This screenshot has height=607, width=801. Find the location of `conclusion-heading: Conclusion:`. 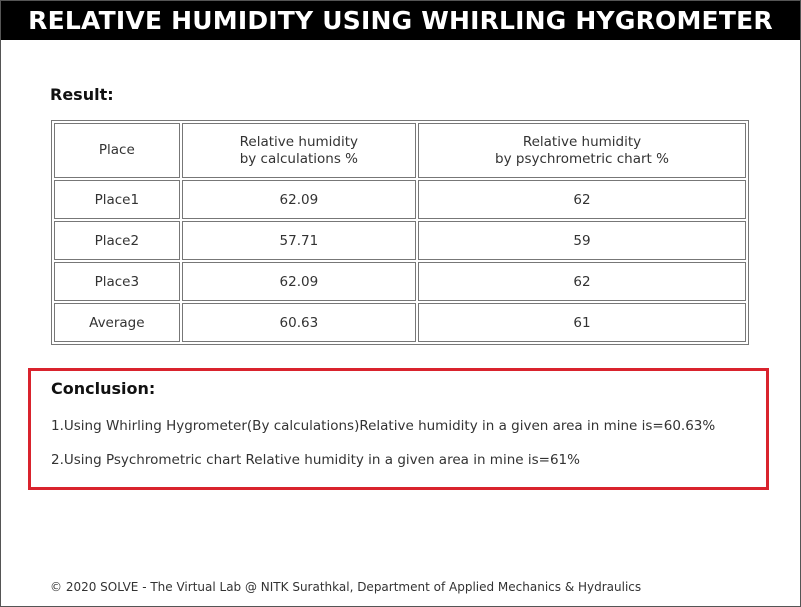

conclusion-heading: Conclusion: is located at coordinates (103, 388).